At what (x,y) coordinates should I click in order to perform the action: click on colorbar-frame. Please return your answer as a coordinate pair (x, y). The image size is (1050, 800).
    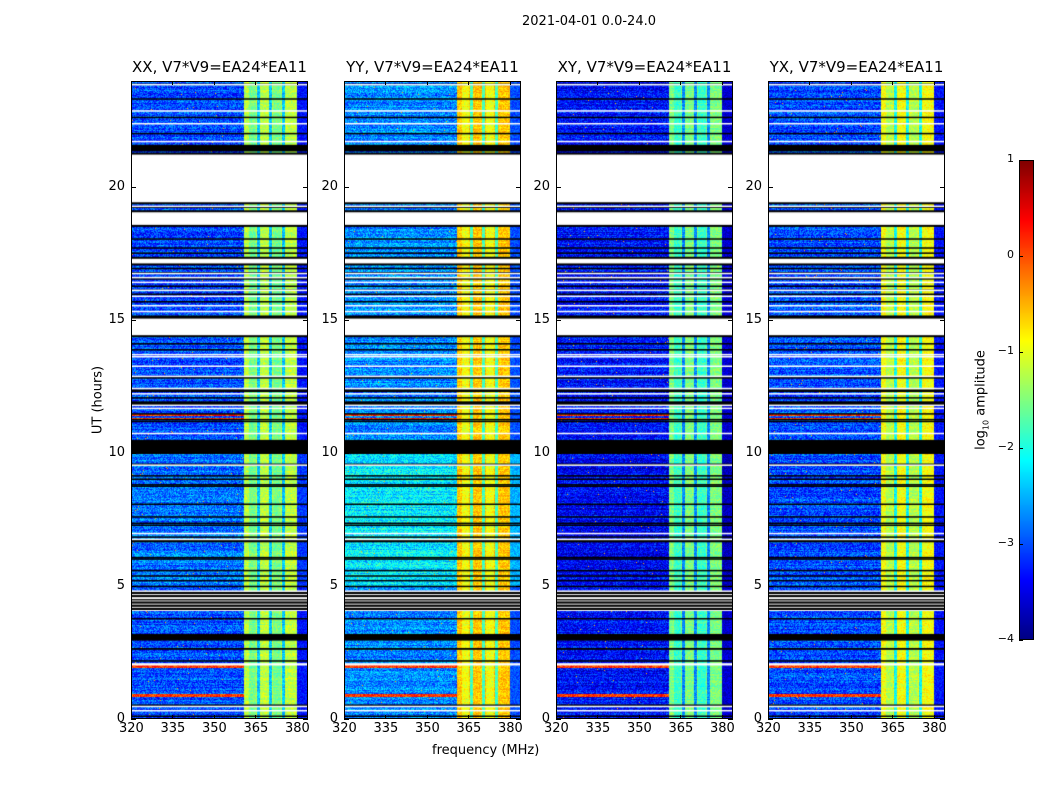
    Looking at the image, I should click on (1026, 400).